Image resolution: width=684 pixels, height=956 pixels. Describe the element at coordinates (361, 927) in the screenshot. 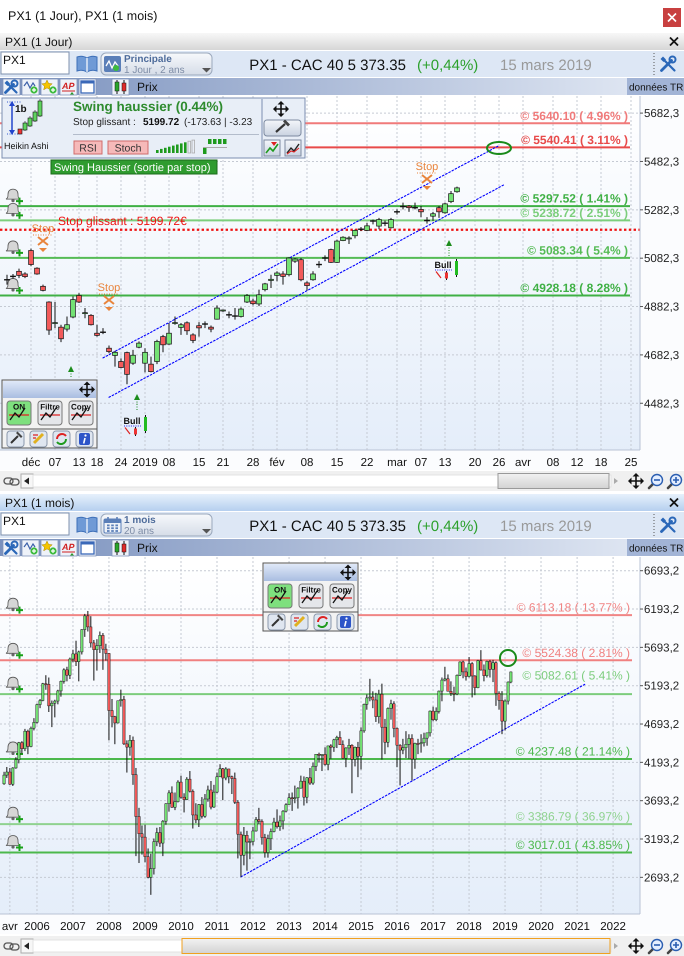

I see `x-tick-label: 2015` at that location.